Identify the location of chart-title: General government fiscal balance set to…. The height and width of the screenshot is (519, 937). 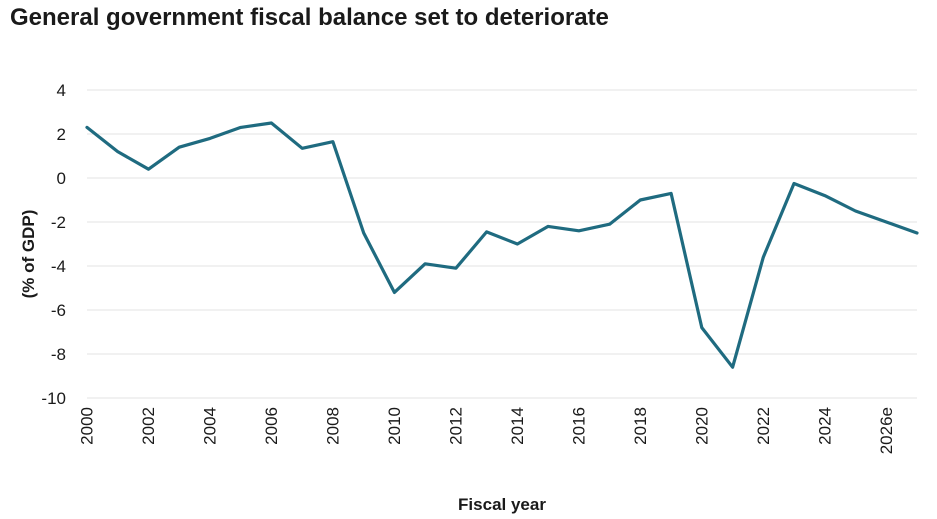
(309, 17).